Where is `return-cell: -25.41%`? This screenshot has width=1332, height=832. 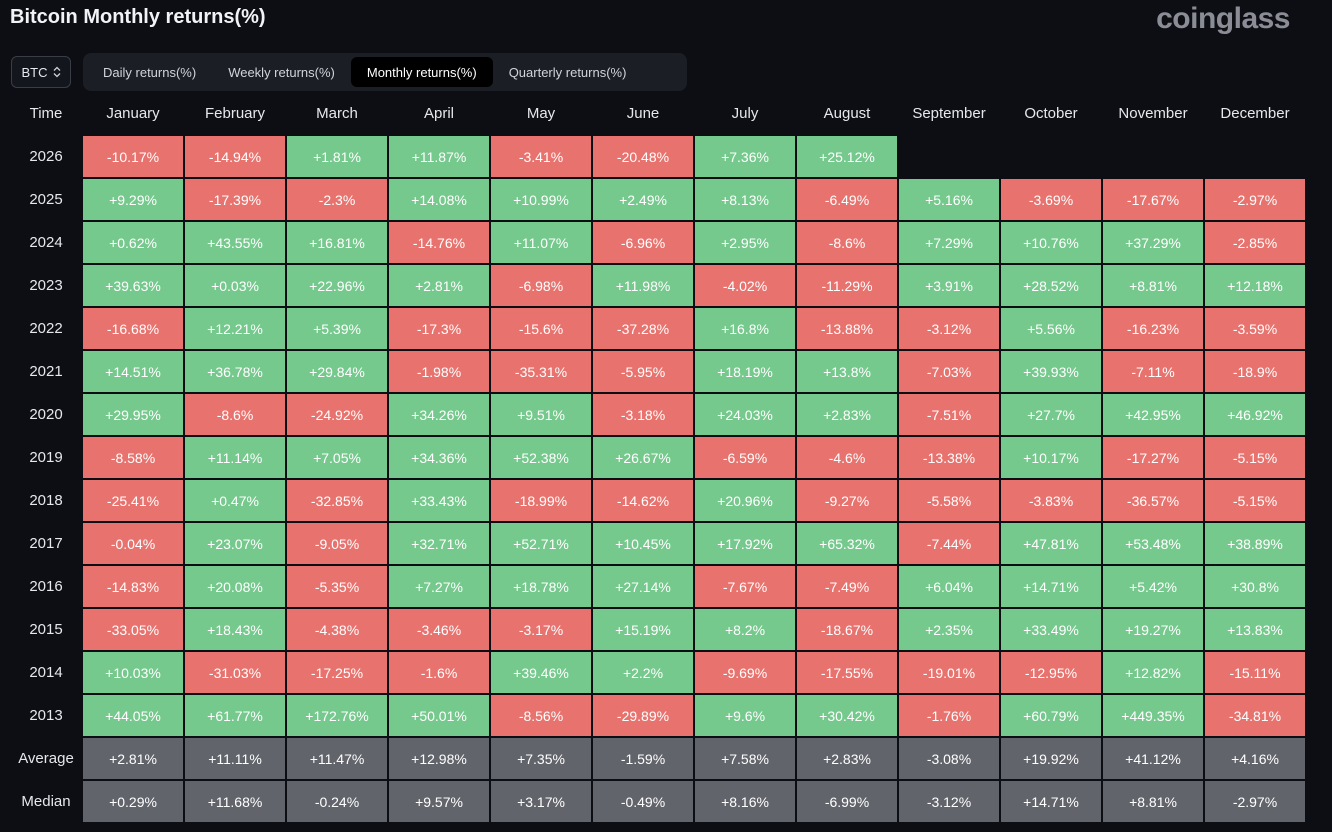 return-cell: -25.41% is located at coordinates (133, 500).